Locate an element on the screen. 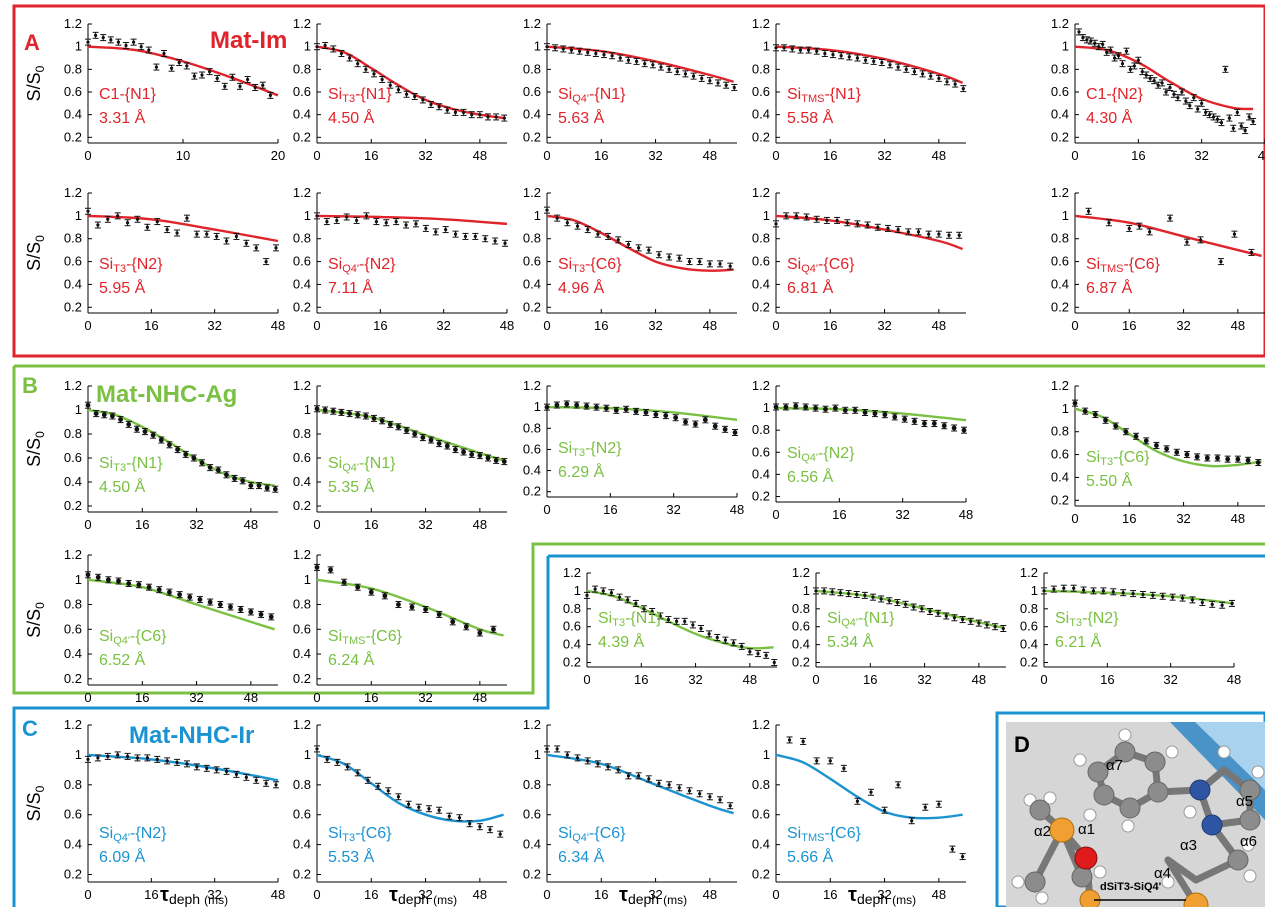 The image size is (1265, 907). fit-curve is located at coordinates (181, 604).